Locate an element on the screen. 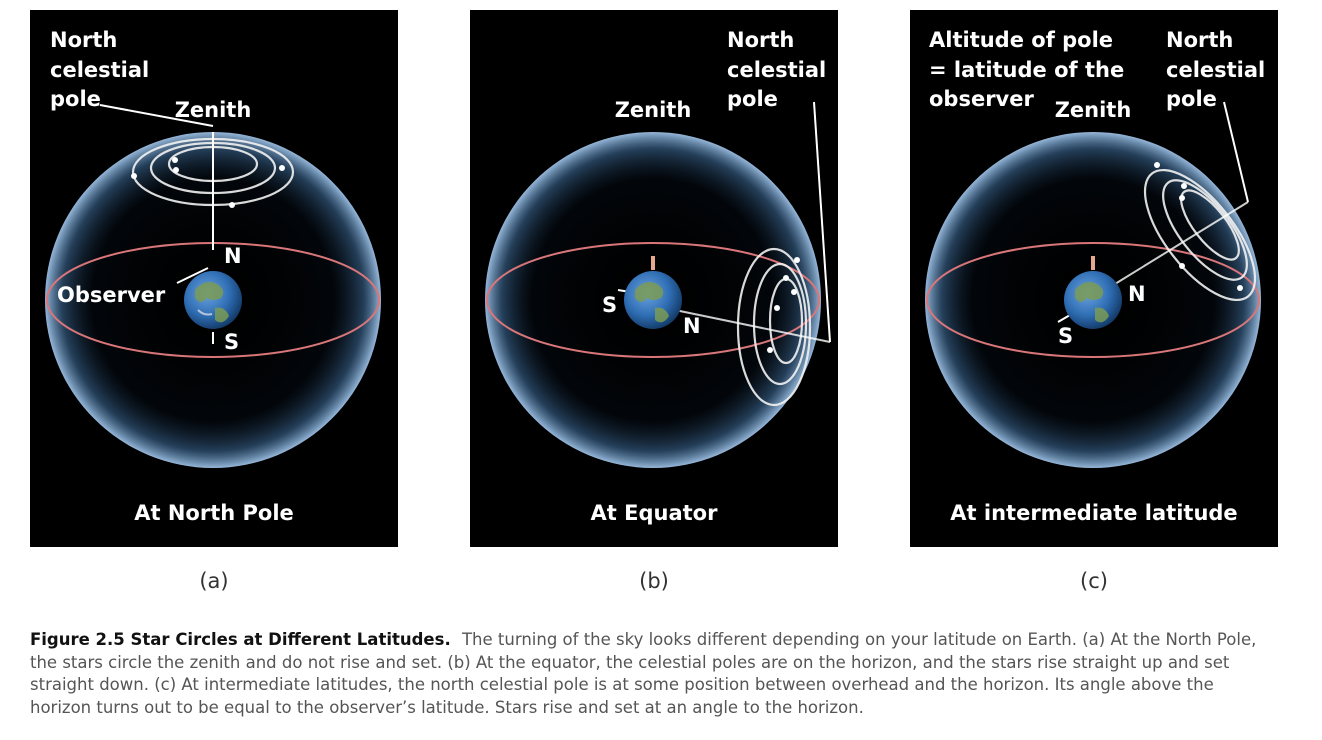 The width and height of the screenshot is (1322, 740). panel-title: At intermediate latitude is located at coordinates (1093, 513).